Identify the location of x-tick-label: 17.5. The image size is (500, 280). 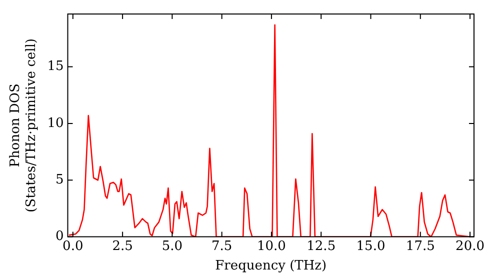
(420, 246).